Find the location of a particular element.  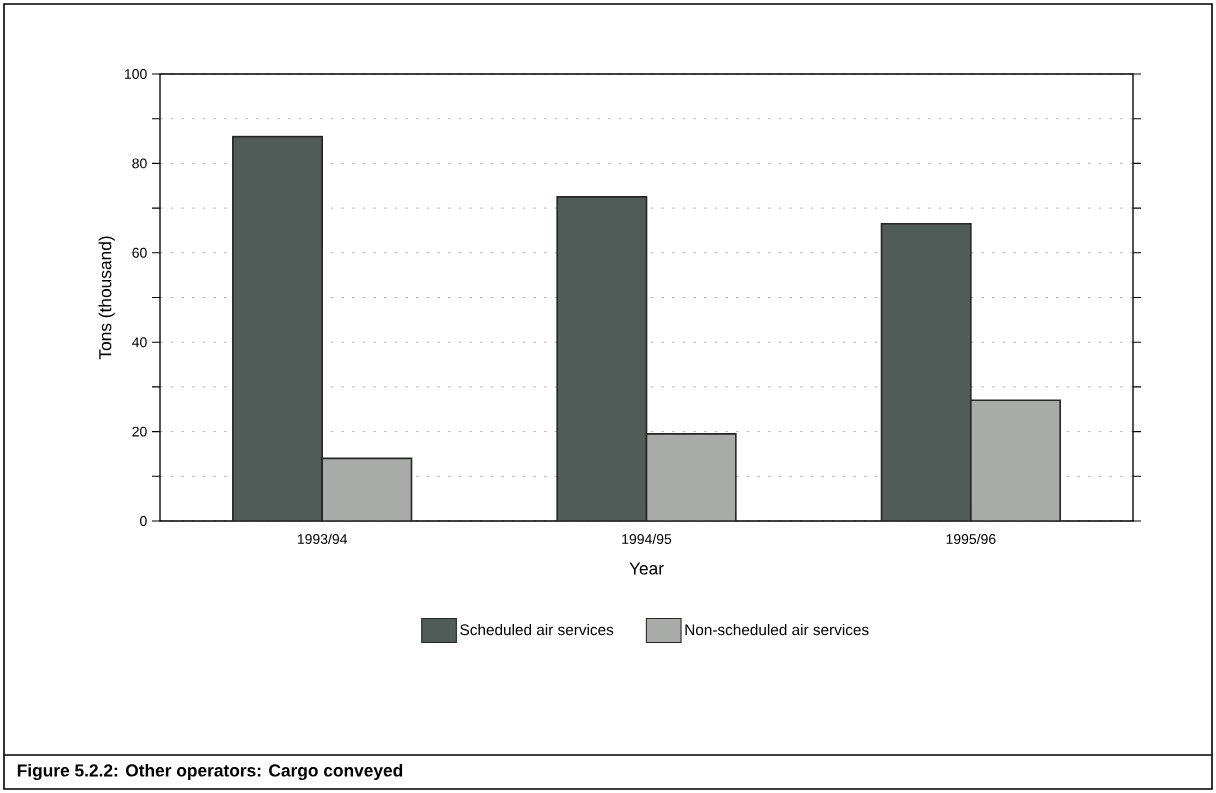

legend-label: Non-scheduled air services is located at coordinates (777, 629).